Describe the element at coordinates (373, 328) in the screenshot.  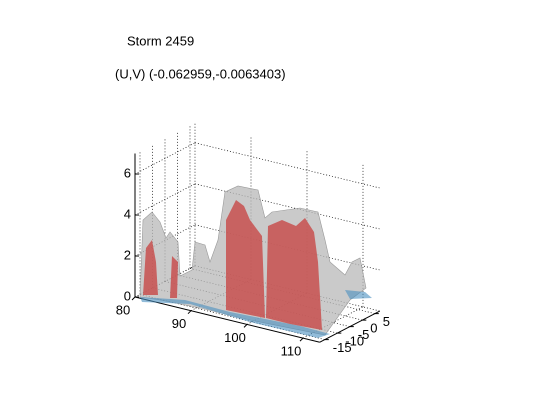
I see `y-tick-label: 0` at that location.